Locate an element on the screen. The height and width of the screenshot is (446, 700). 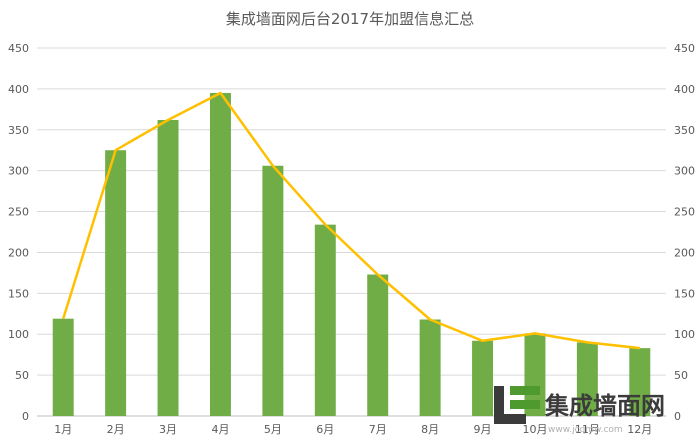
y-tick-label-left: 100 is located at coordinates (18, 334).